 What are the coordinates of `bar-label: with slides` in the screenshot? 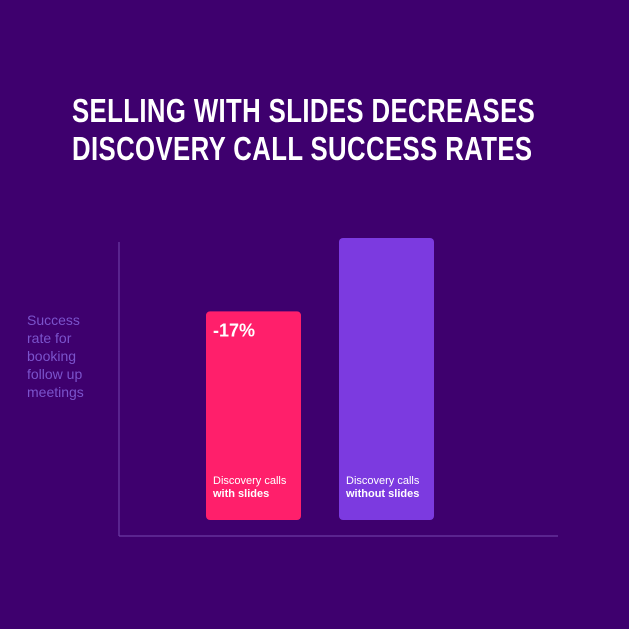 It's located at (240, 494).